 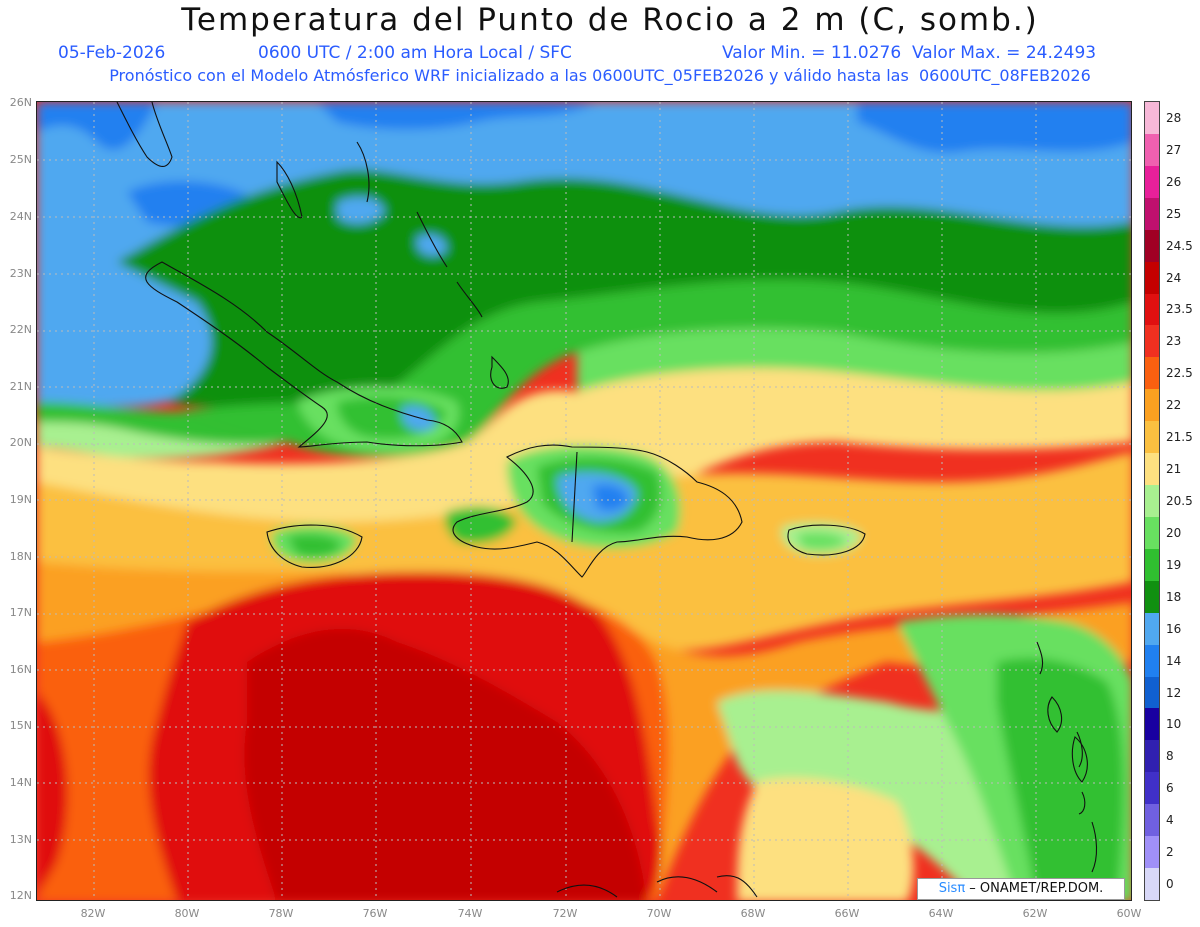 I want to click on colorbar-label: 22, so click(x=1174, y=405).